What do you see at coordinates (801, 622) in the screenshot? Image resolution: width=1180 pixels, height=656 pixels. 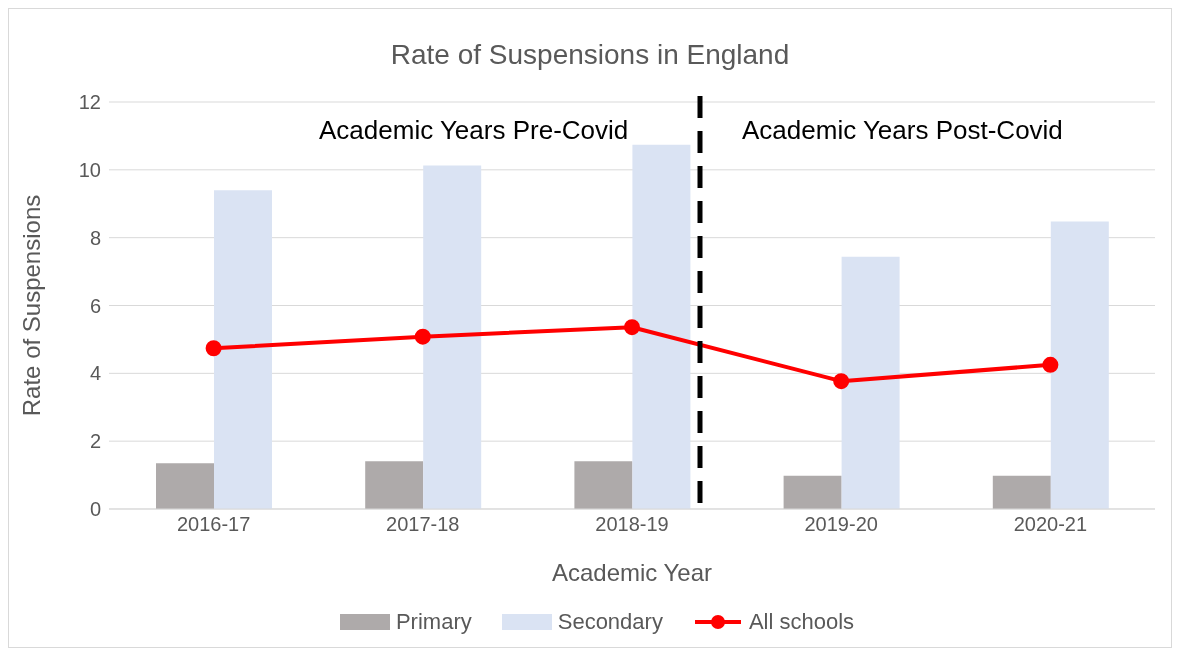 I see `legend-label: All schools` at bounding box center [801, 622].